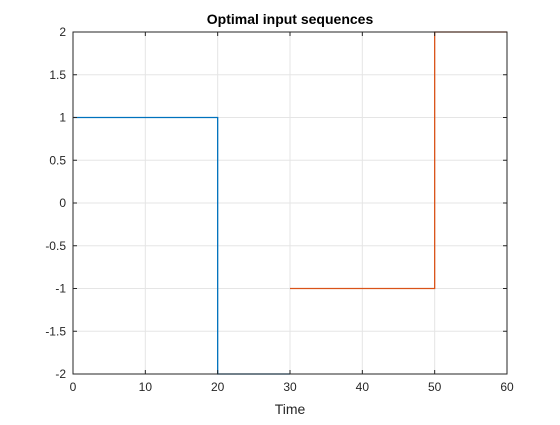  What do you see at coordinates (218, 387) in the screenshot?
I see `x-tick-label: 20` at bounding box center [218, 387].